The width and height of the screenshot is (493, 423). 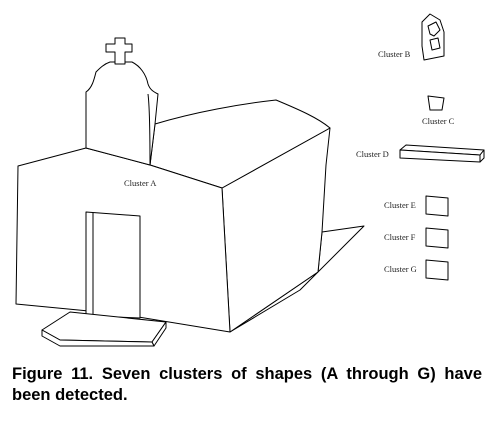 What do you see at coordinates (437, 206) in the screenshot?
I see `cluster-e-shape` at bounding box center [437, 206].